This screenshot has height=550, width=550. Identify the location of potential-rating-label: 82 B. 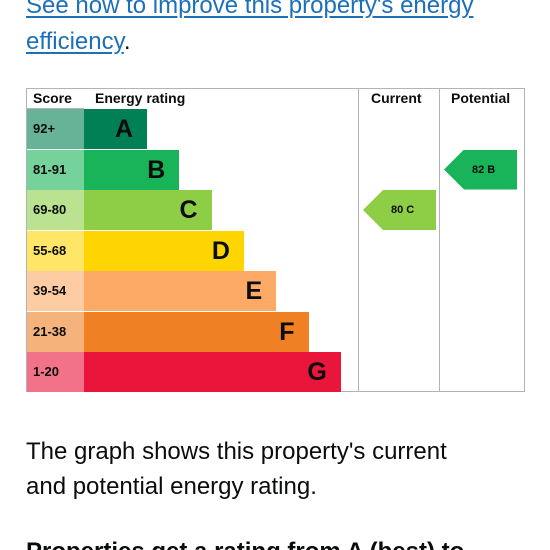
(484, 169).